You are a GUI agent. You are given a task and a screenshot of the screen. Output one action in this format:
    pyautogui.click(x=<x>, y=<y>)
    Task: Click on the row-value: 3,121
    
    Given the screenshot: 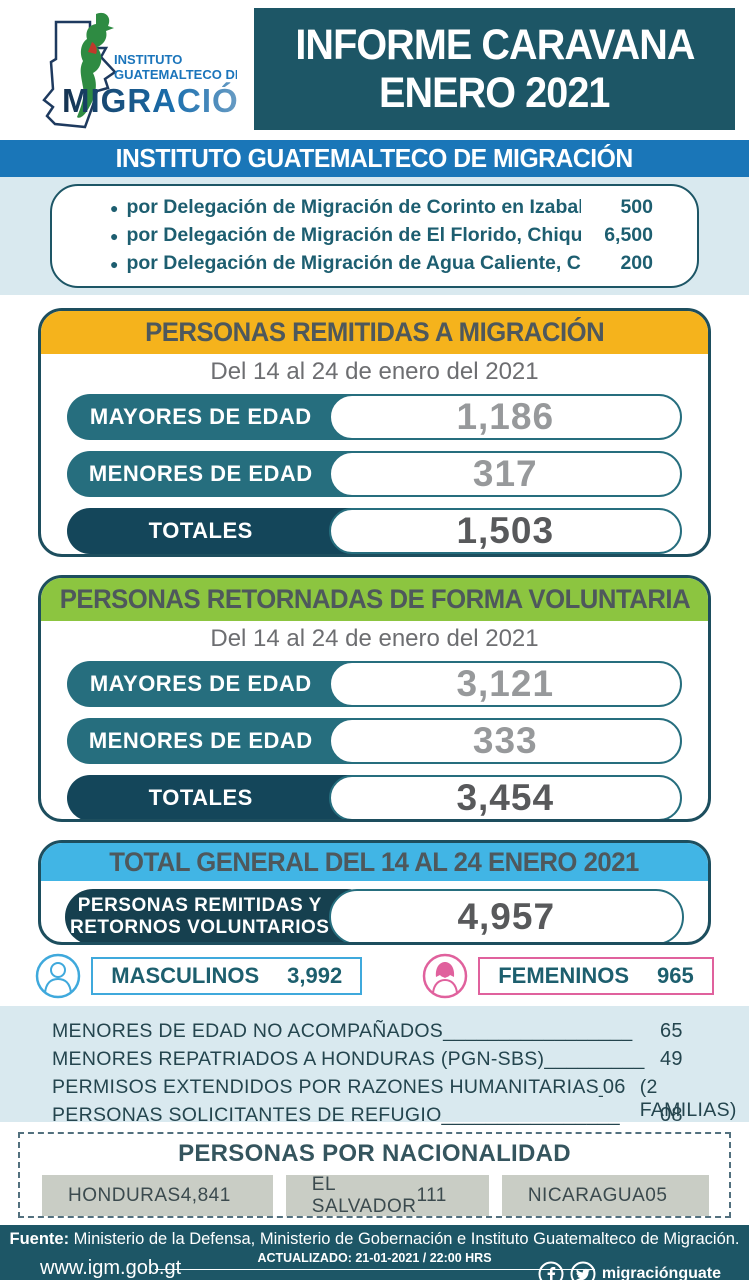 What is the action you would take?
    pyautogui.click(x=505, y=684)
    